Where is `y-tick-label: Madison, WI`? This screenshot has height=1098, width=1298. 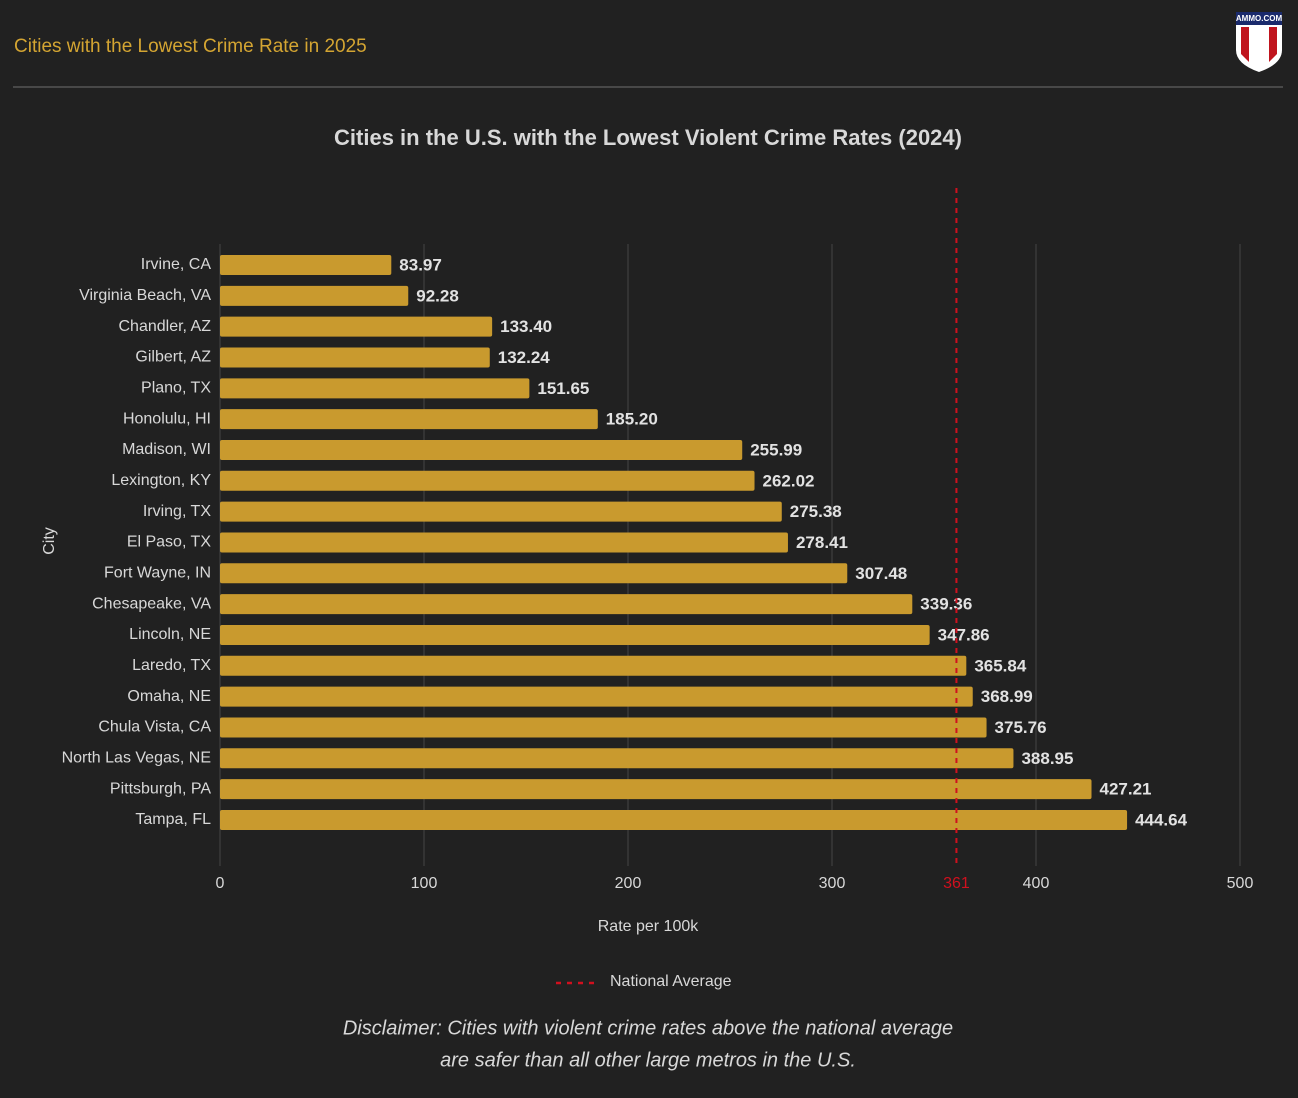 y-tick-label: Madison, WI is located at coordinates (166, 449).